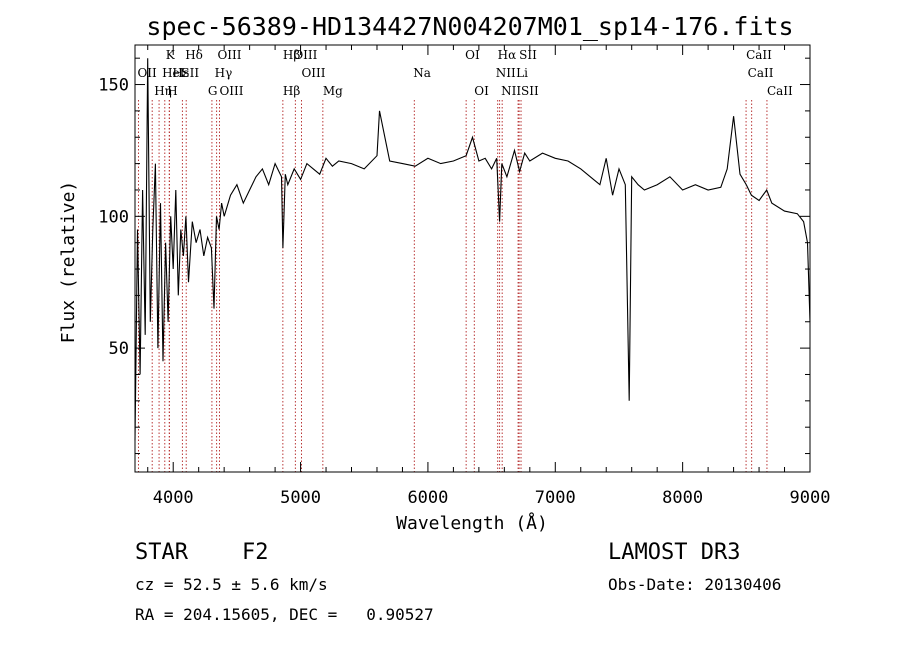 Image resolution: width=900 pixels, height=649 pixels. I want to click on x-tick-label: 9000, so click(810, 498).